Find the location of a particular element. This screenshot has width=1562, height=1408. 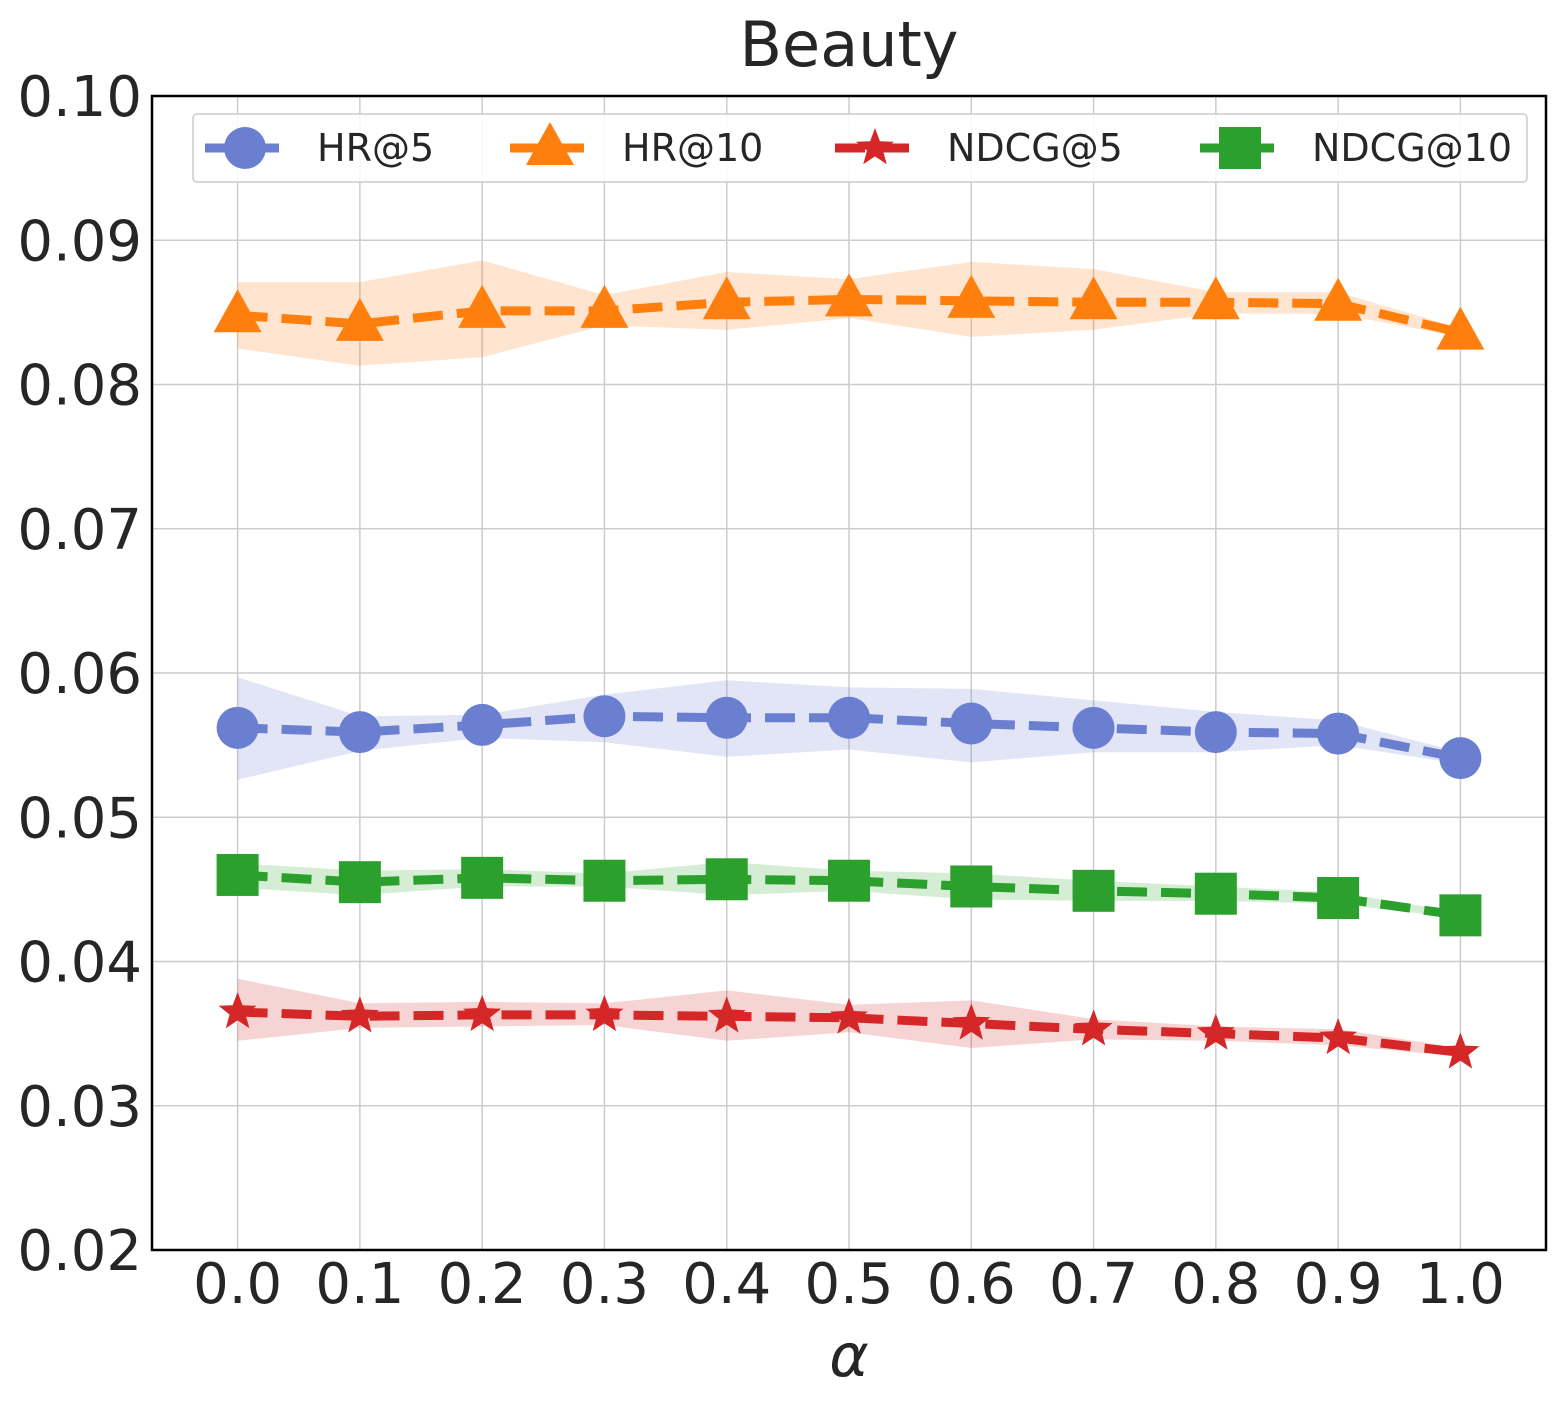

y-tick-label: 0.04 is located at coordinates (79, 963).